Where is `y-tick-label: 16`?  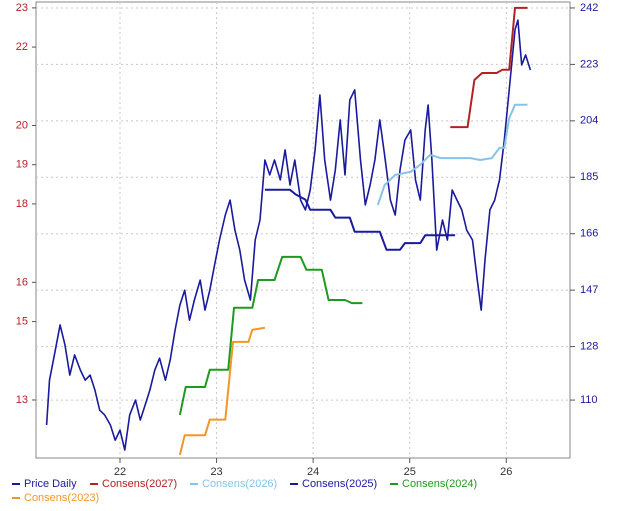 y-tick-label: 16 is located at coordinates (22, 282).